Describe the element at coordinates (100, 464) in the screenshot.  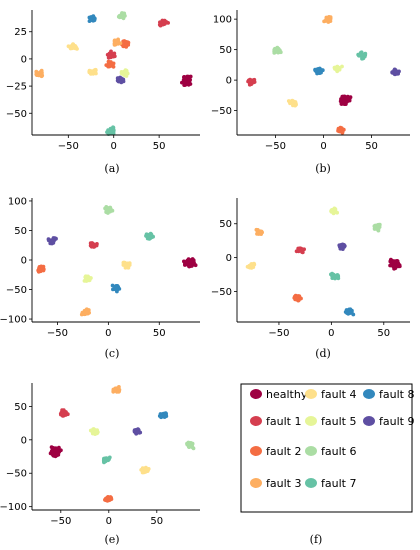
I see `panel-e: −50 0 50 −100 −50 0 50 (e)` at that location.